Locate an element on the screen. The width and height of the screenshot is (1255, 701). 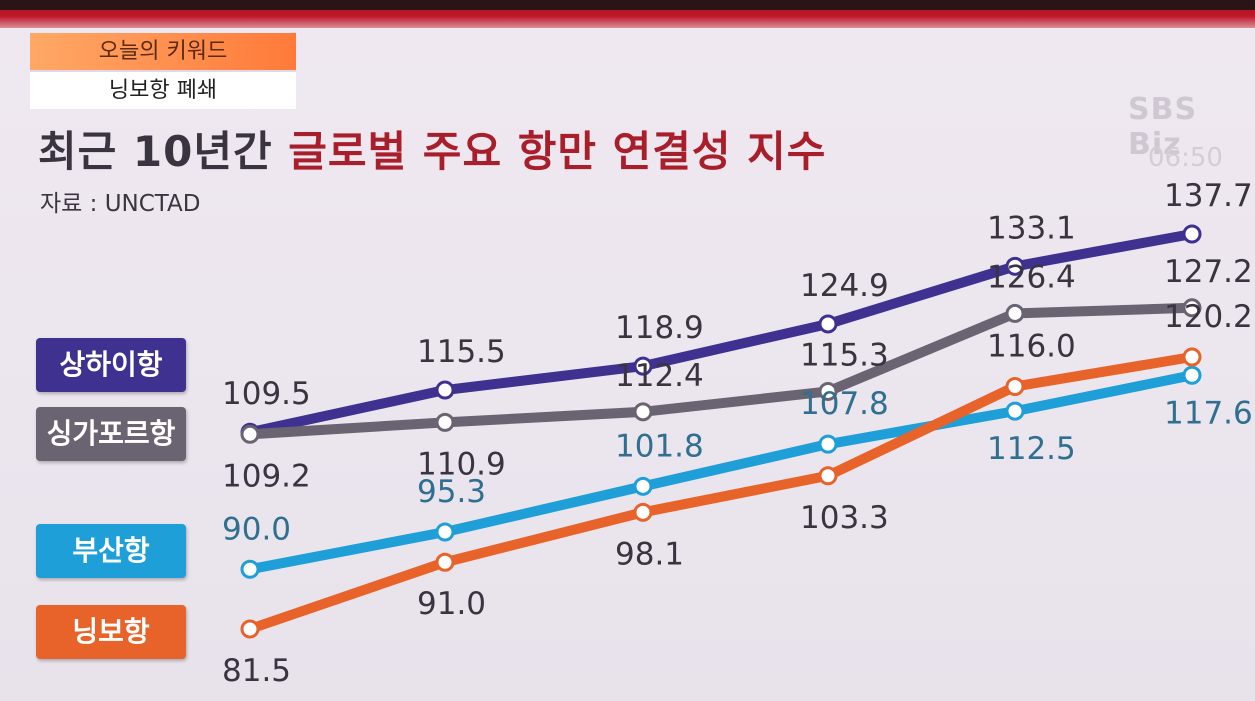
keyword-box-title: 오늘의 키워드 is located at coordinates (163, 51).